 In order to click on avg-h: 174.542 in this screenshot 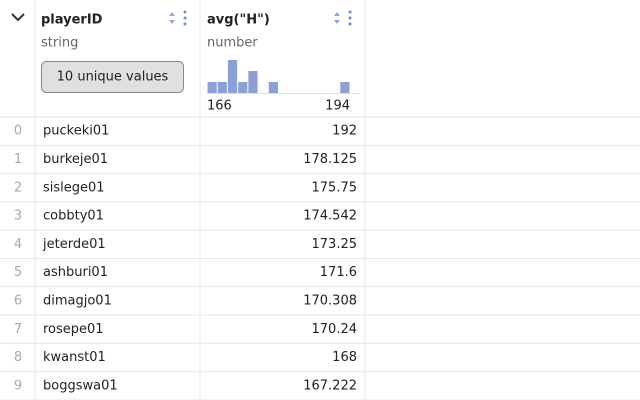, I will do `click(330, 216)`.